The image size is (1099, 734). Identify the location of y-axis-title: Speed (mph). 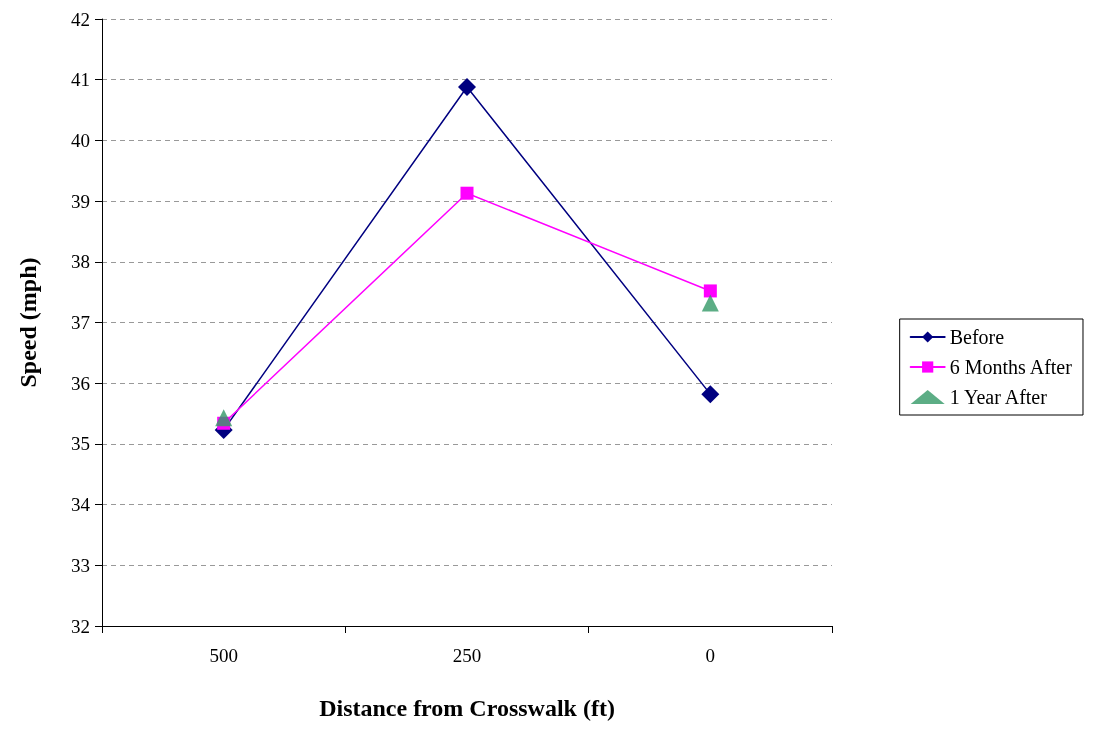
(28, 322).